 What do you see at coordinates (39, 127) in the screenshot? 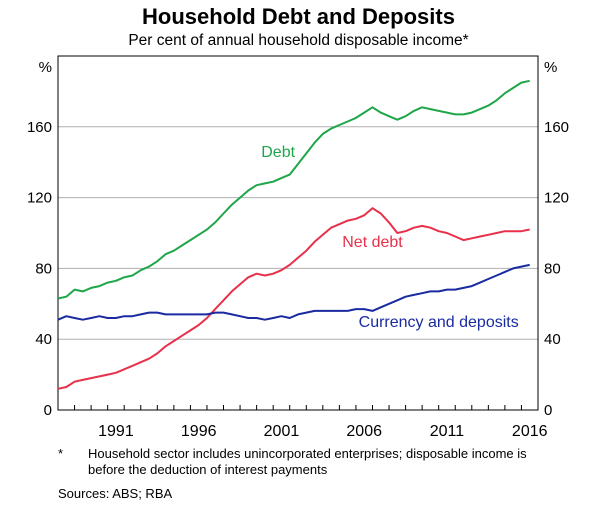
I see `y-tick-label-left: 160` at bounding box center [39, 127].